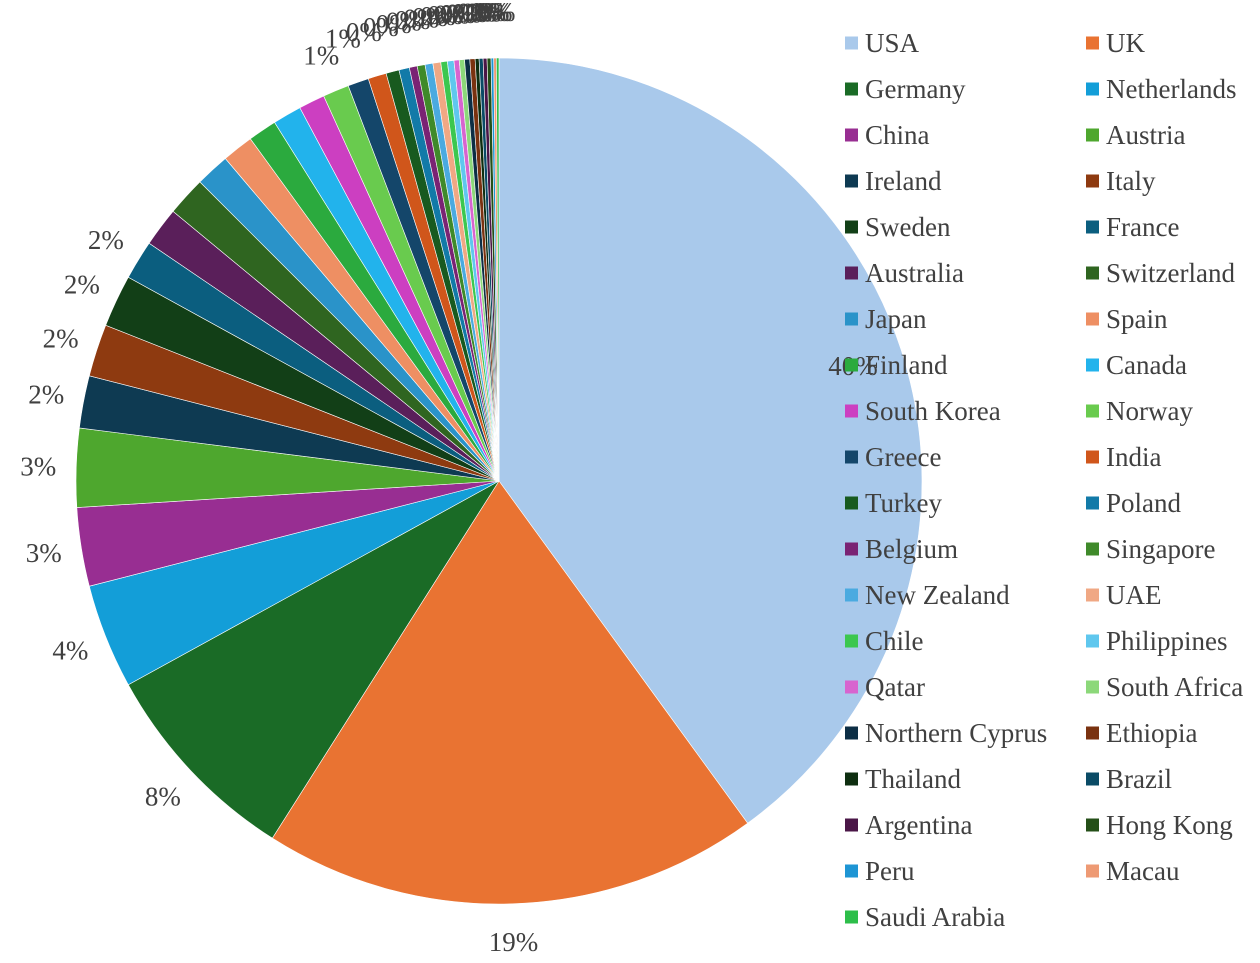 The image size is (1260, 963). What do you see at coordinates (887, 135) in the screenshot?
I see `legend-item-china: China` at bounding box center [887, 135].